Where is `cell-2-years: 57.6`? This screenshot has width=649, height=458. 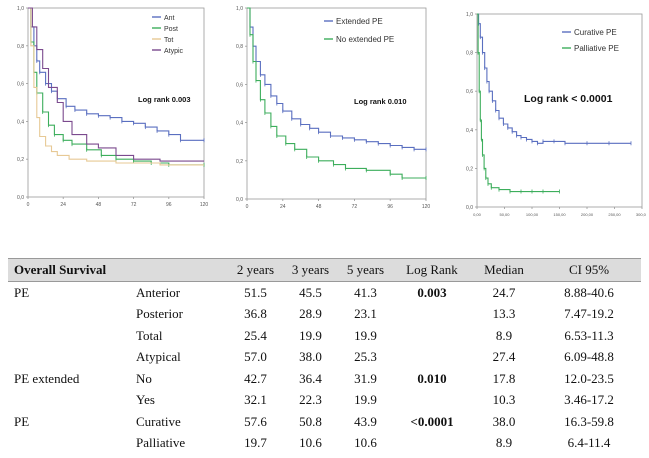 cell-2-years: 57.6 is located at coordinates (255, 421).